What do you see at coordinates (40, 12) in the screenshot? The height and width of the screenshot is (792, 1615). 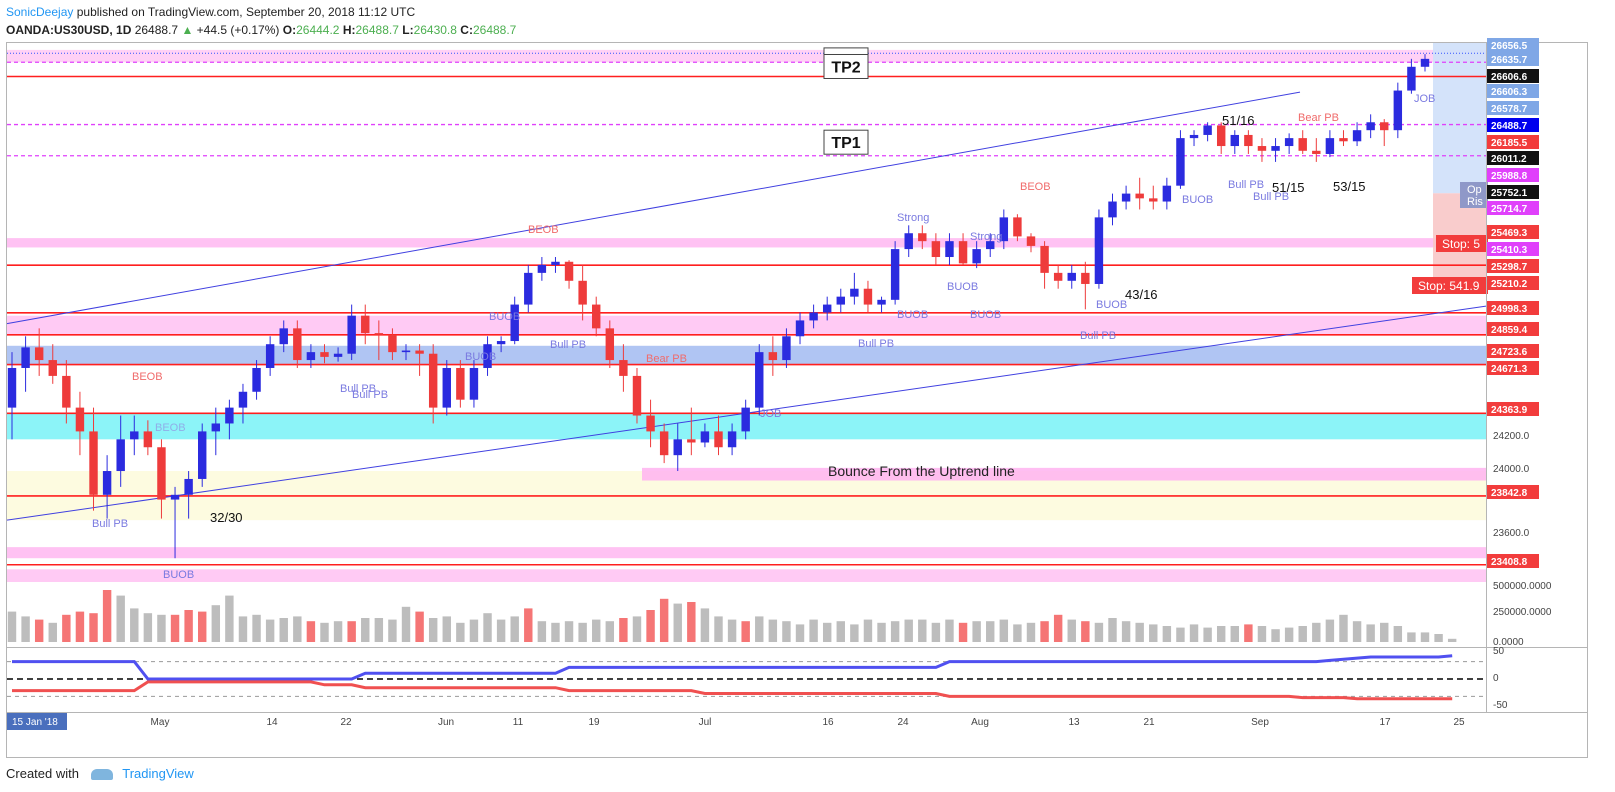 I see `author-link: SonicDeejay` at bounding box center [40, 12].